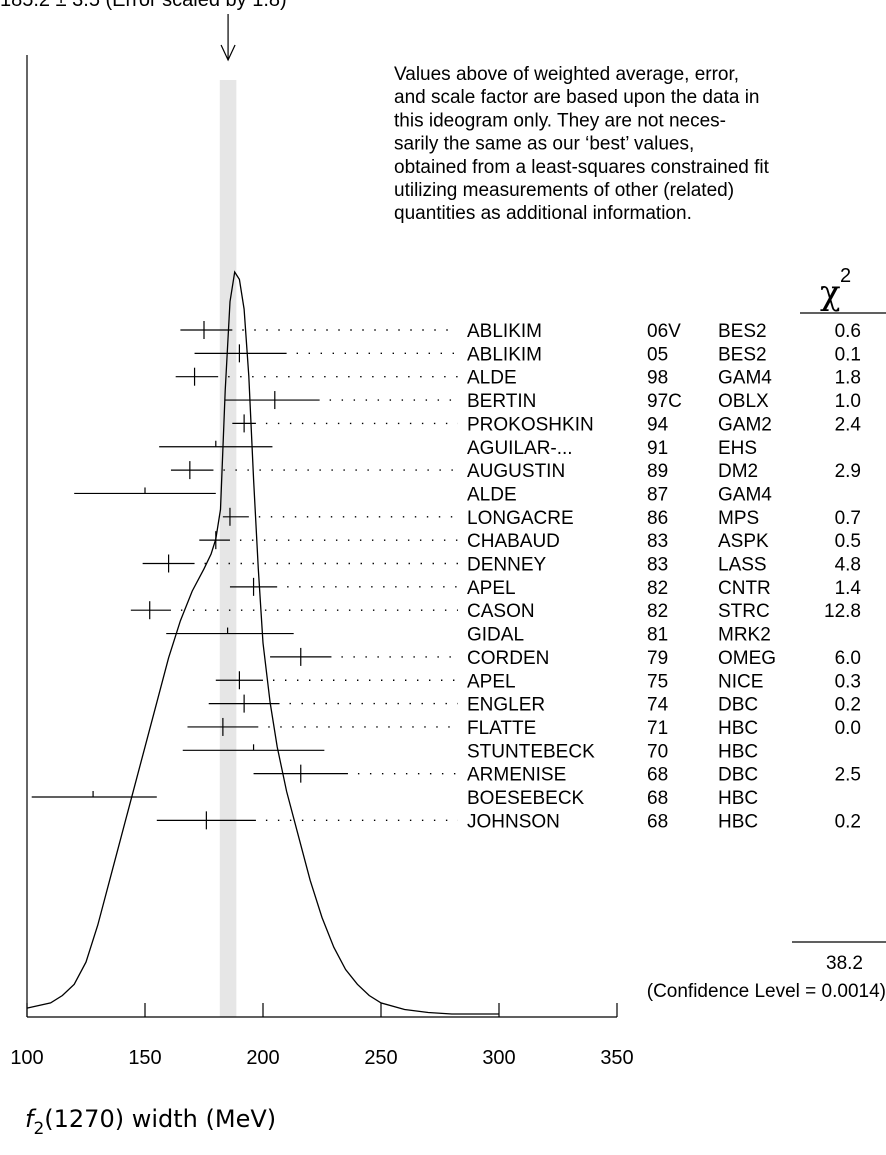 The image size is (886, 1155). What do you see at coordinates (848, 401) in the screenshot?
I see `row-chi2: 1.0` at bounding box center [848, 401].